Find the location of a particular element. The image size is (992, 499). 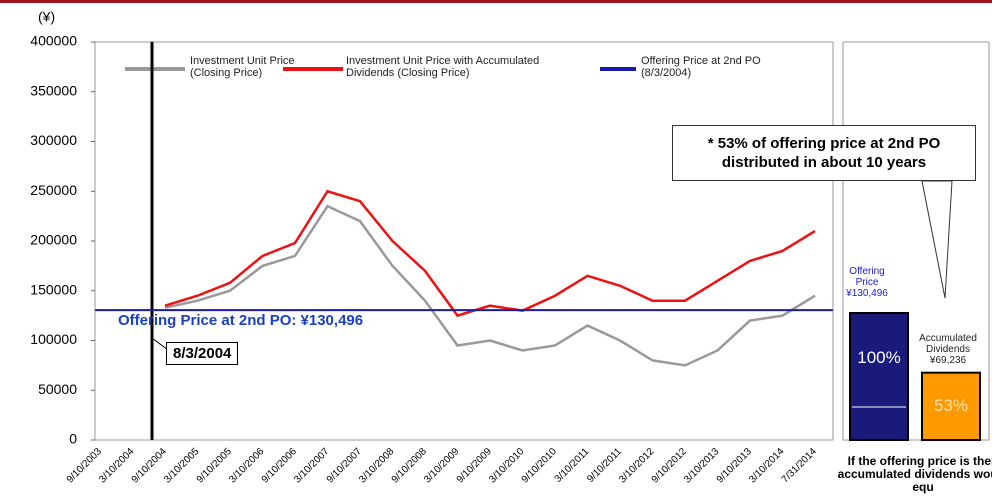

x-tick-label: 9/10/2010 is located at coordinates (540, 466).